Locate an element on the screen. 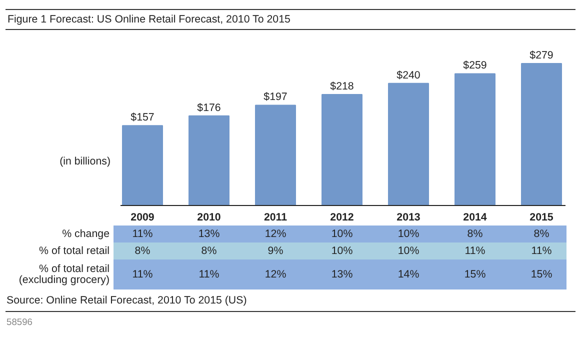  x-tick-label: 2013 is located at coordinates (408, 218).